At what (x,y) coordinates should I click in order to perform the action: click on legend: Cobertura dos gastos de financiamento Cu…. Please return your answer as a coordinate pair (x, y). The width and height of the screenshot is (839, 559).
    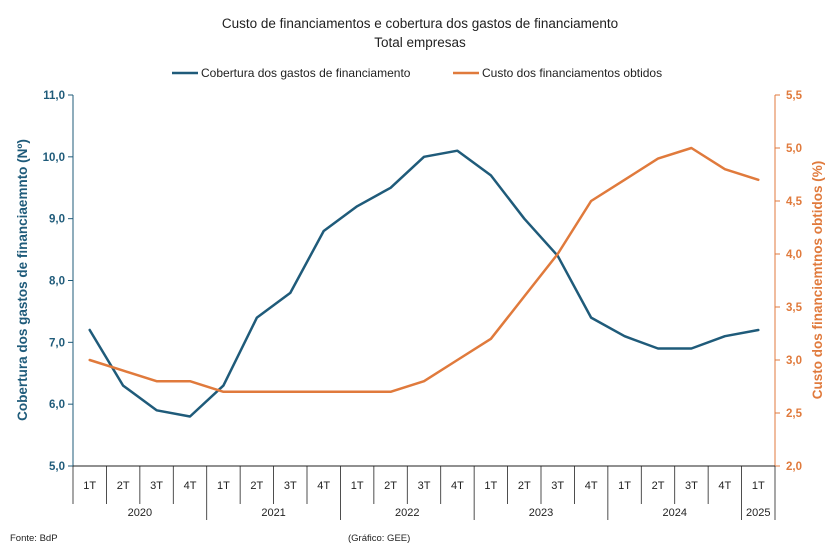
    Looking at the image, I should click on (417, 73).